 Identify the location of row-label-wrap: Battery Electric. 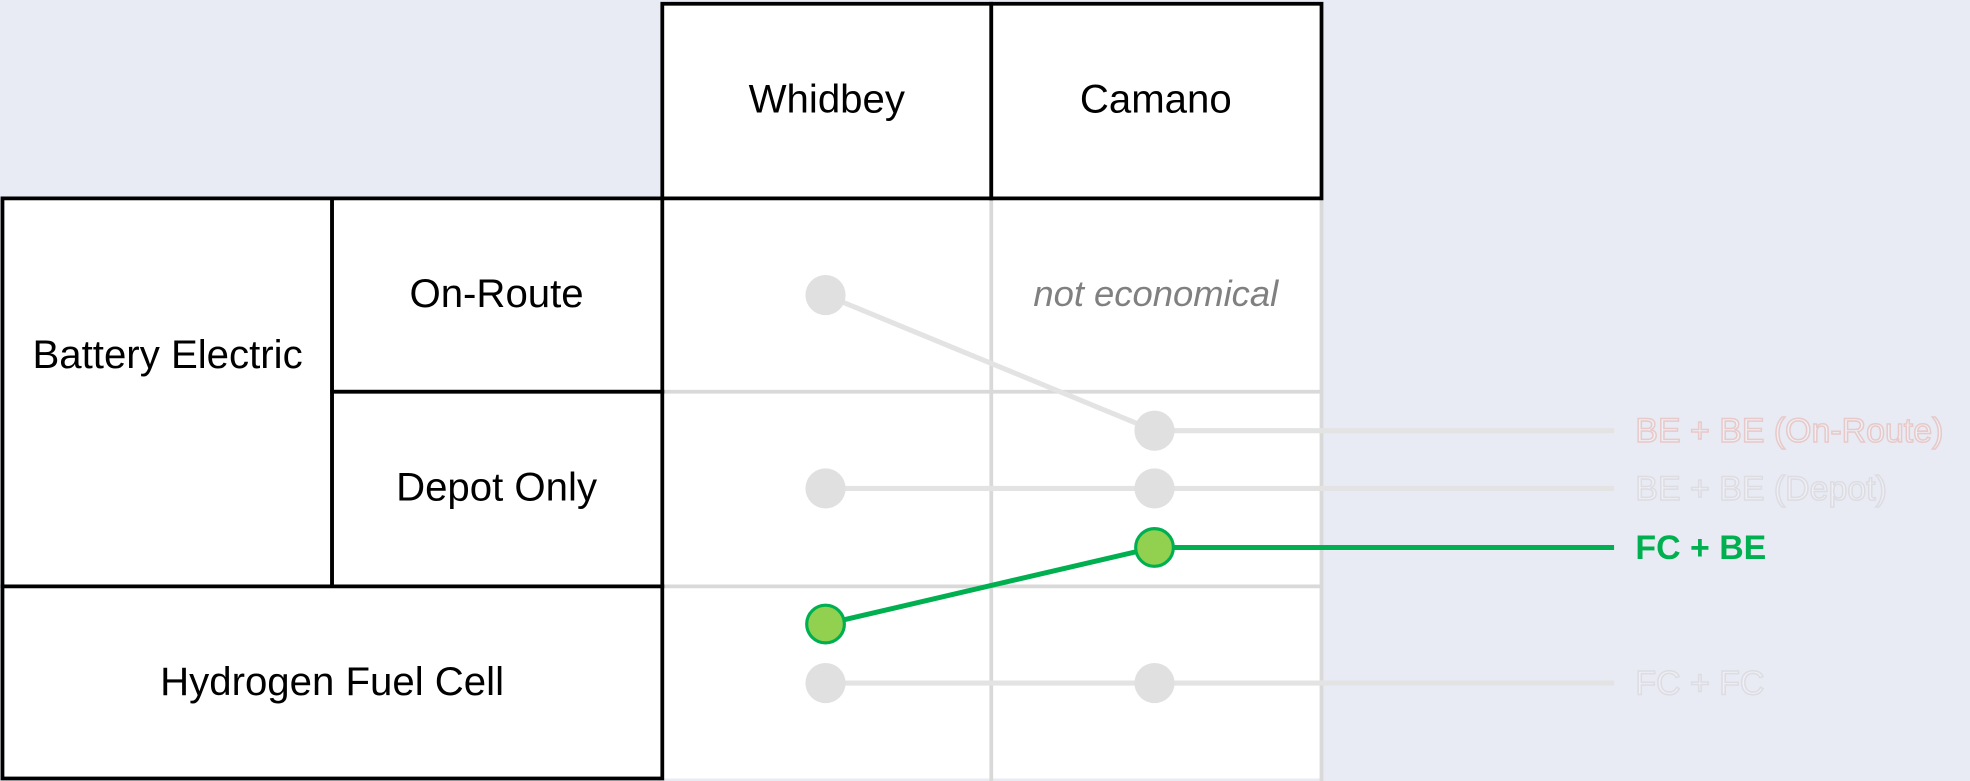
(167, 354).